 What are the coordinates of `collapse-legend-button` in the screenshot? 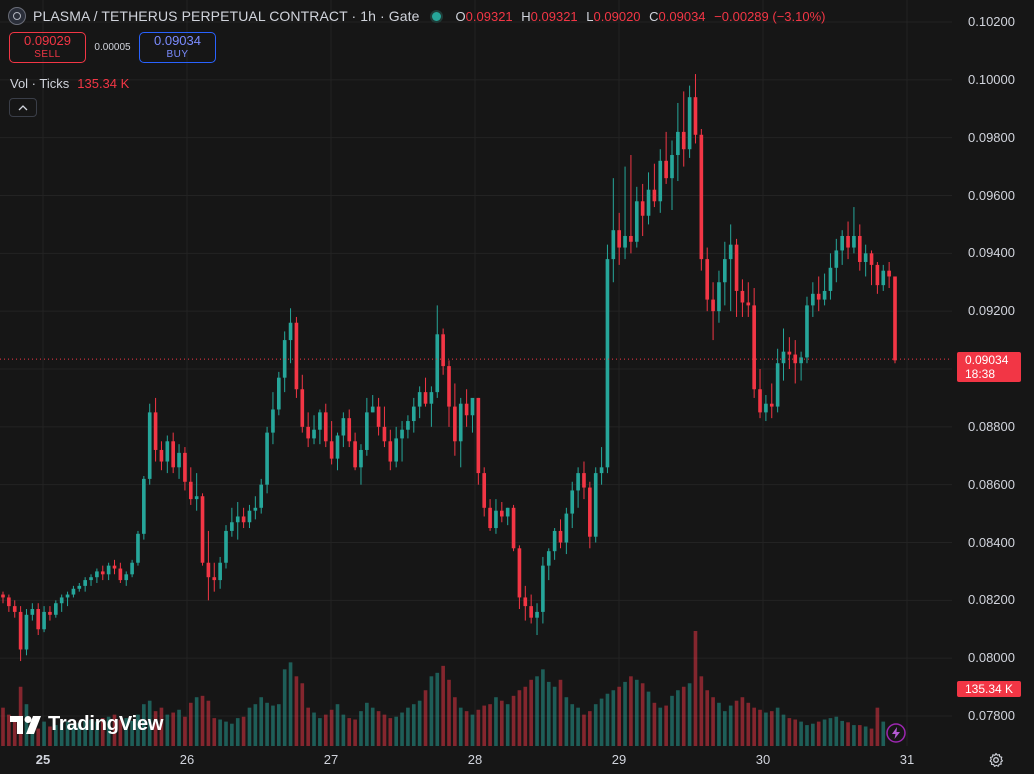 It's located at (23, 107).